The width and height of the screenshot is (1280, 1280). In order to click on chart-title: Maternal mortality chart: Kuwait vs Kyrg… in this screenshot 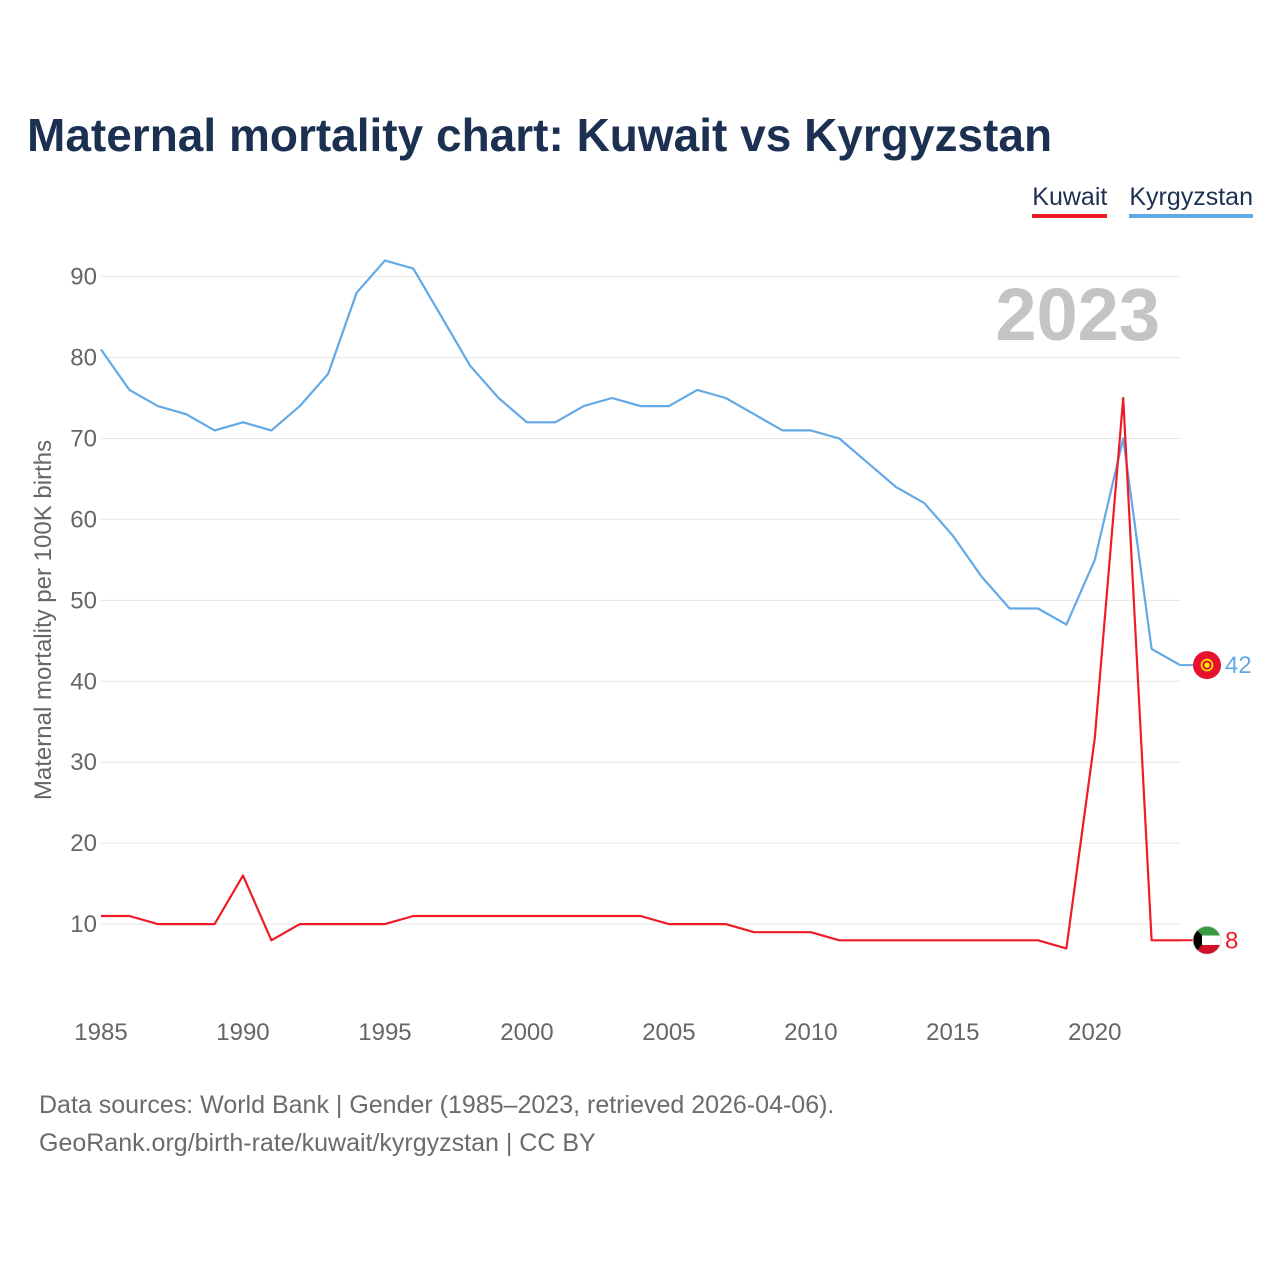, I will do `click(540, 135)`.